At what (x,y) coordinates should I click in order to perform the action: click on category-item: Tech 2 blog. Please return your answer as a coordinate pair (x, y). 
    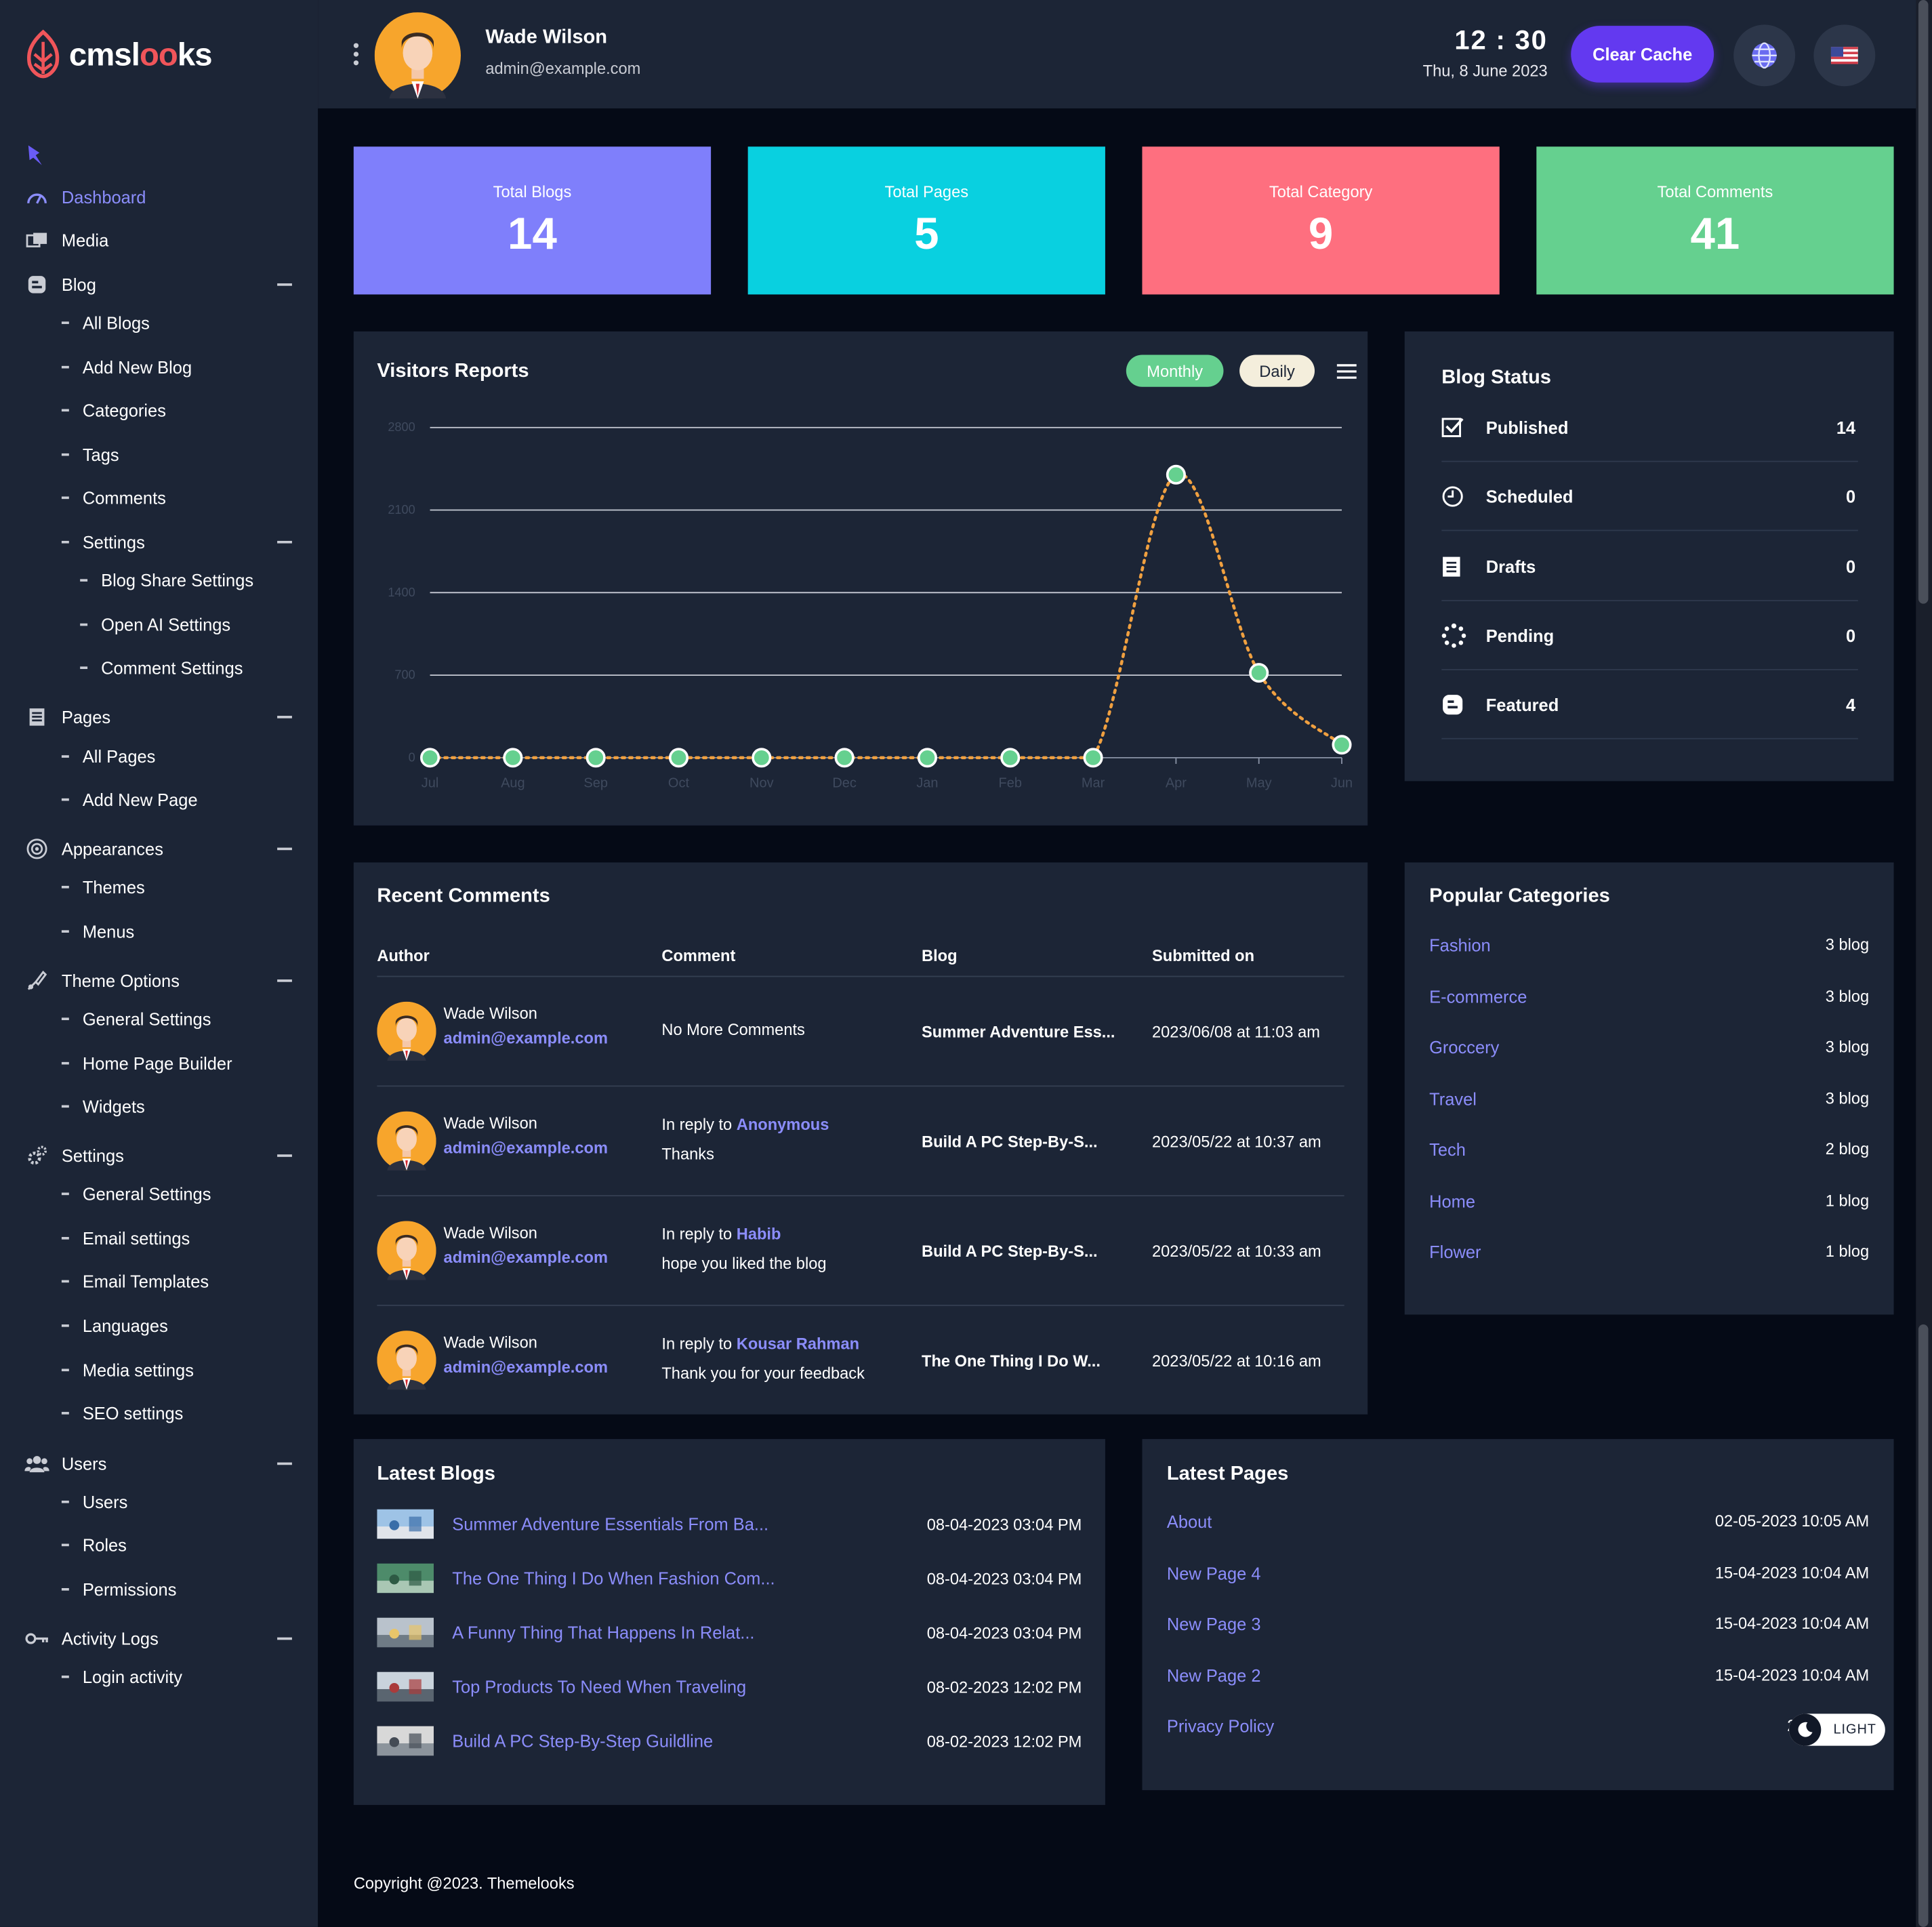
    Looking at the image, I should click on (1649, 1149).